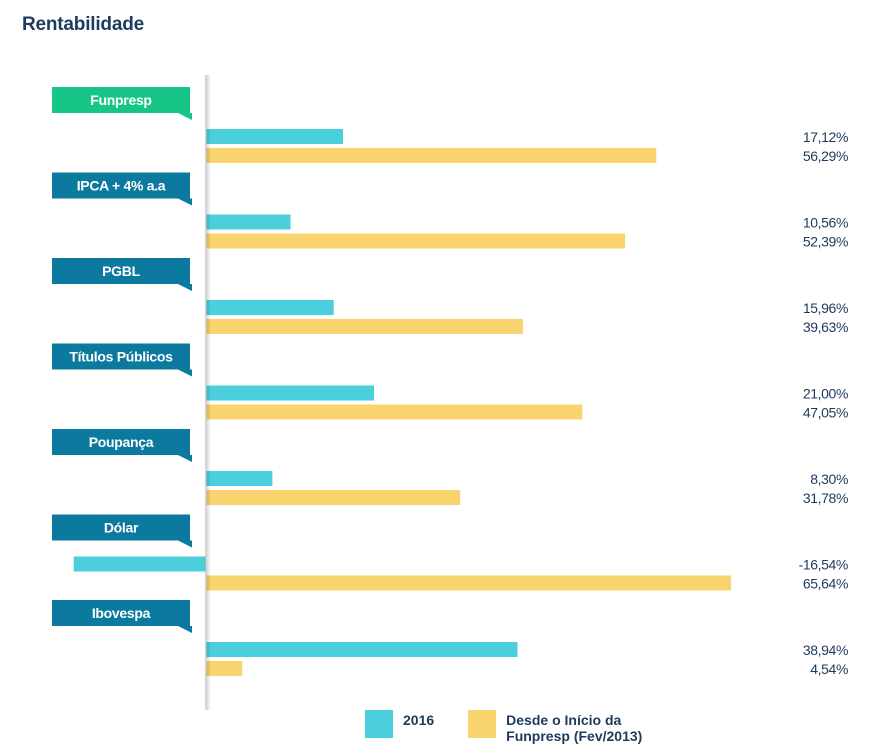 The image size is (879, 752). What do you see at coordinates (825, 242) in the screenshot?
I see `value-label-ipca-4-a-a-desde-inicio: 52,39%` at bounding box center [825, 242].